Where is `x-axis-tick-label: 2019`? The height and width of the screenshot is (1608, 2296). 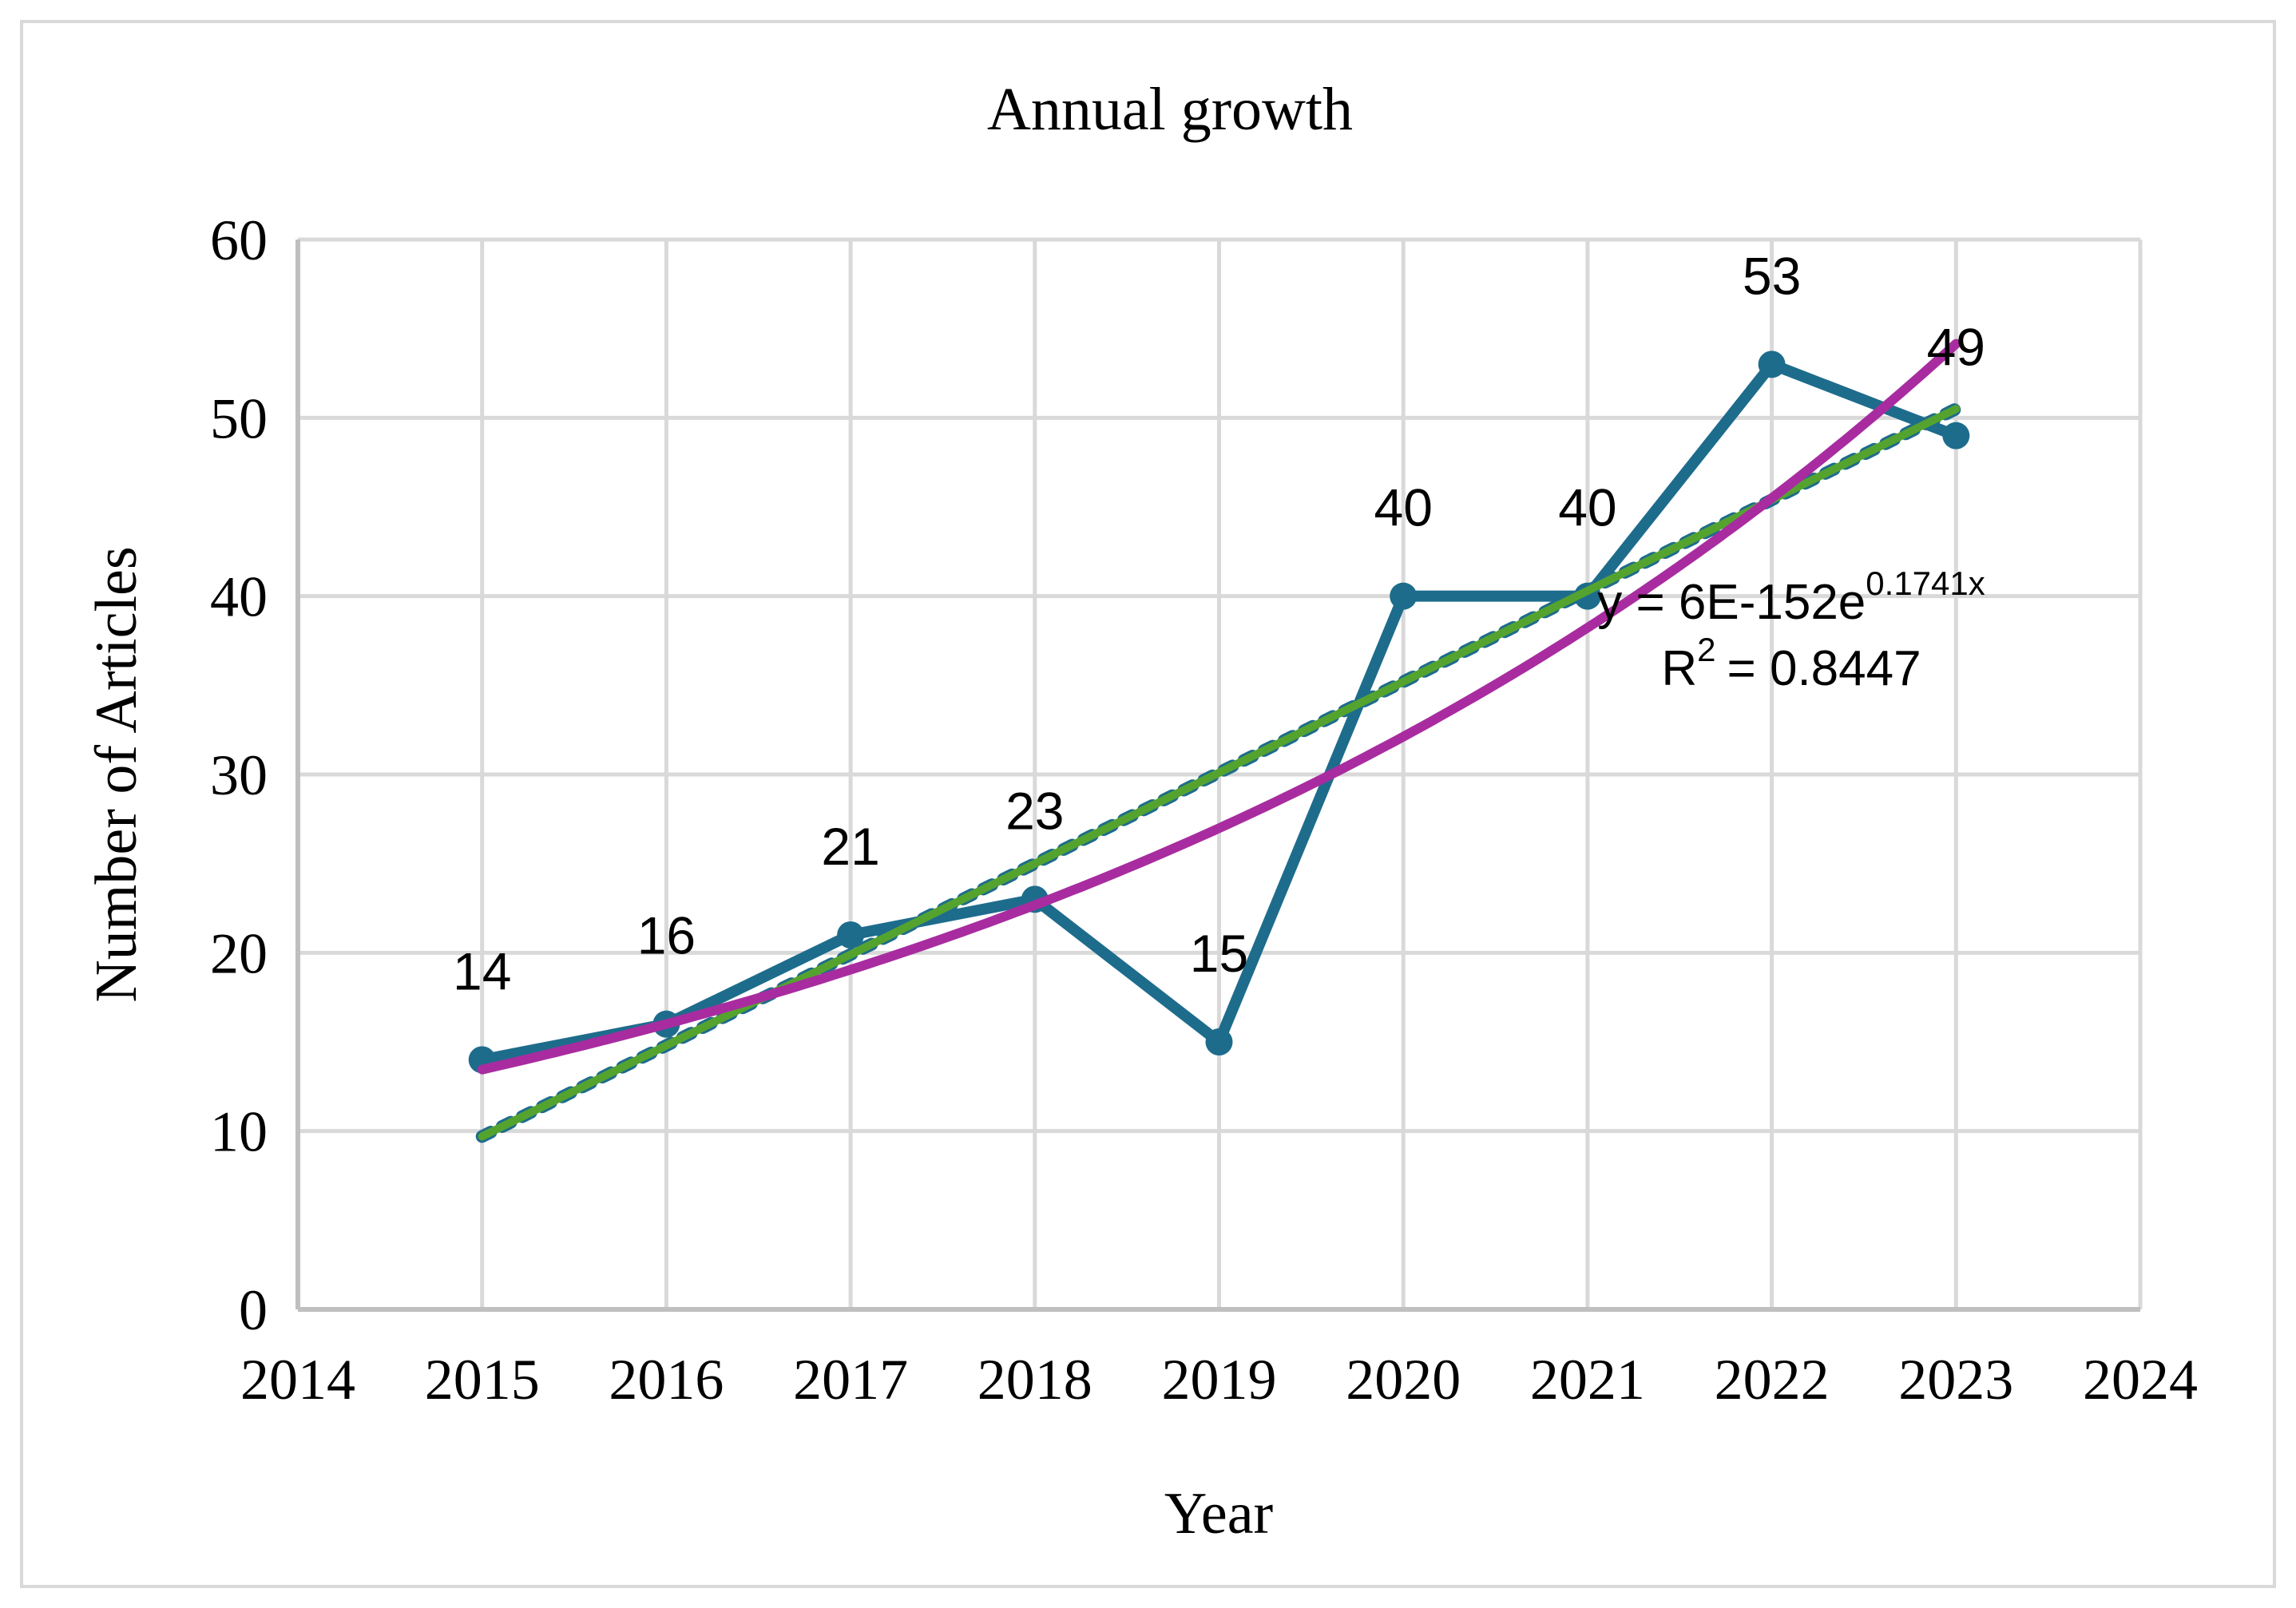 x-axis-tick-label: 2019 is located at coordinates (1219, 1380).